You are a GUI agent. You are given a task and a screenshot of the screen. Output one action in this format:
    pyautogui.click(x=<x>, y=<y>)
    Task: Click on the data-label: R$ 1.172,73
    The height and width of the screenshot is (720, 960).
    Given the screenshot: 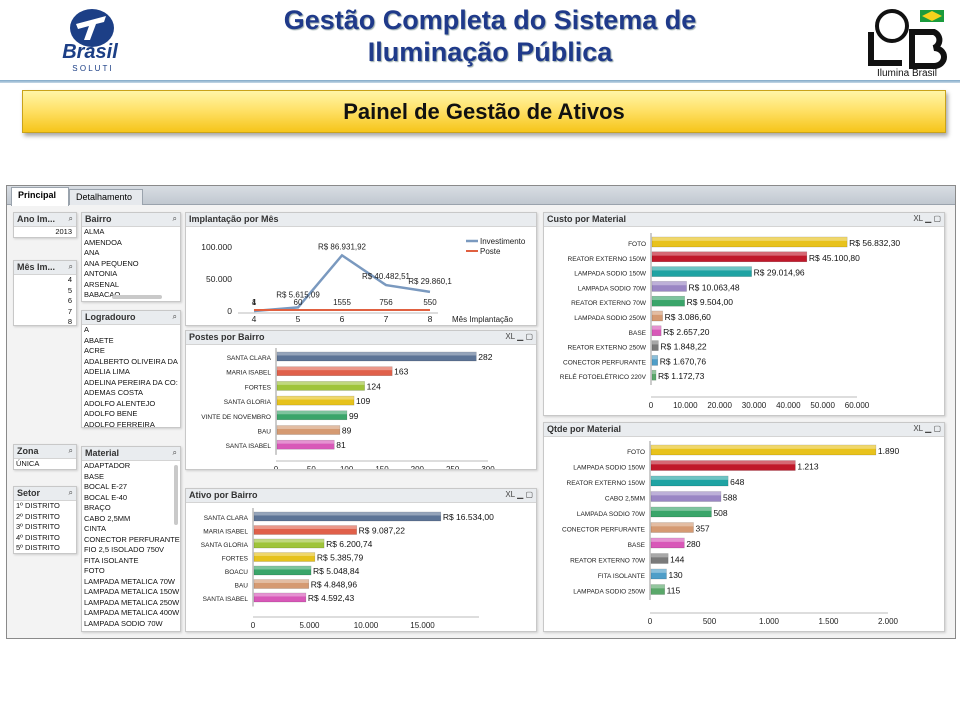 What is the action you would take?
    pyautogui.click(x=681, y=376)
    